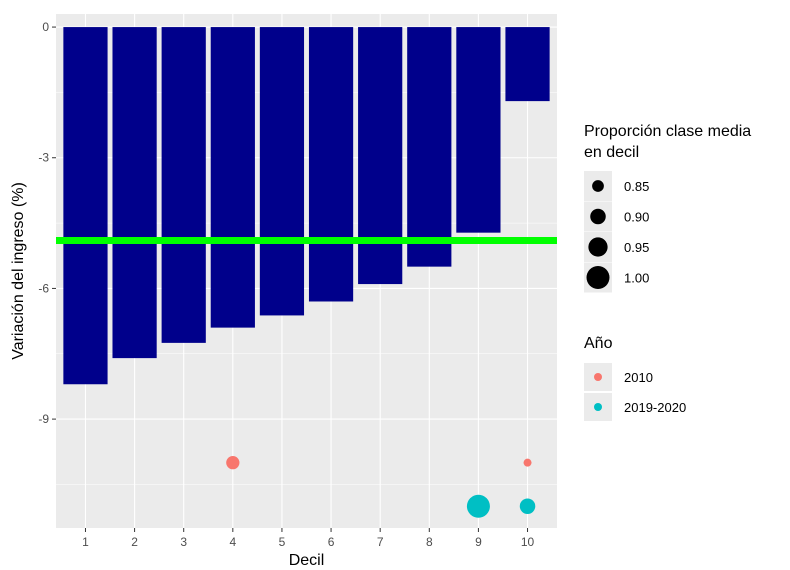 Image resolution: width=790 pixels, height=570 pixels. What do you see at coordinates (380, 542) in the screenshot?
I see `x-tick-label: 7` at bounding box center [380, 542].